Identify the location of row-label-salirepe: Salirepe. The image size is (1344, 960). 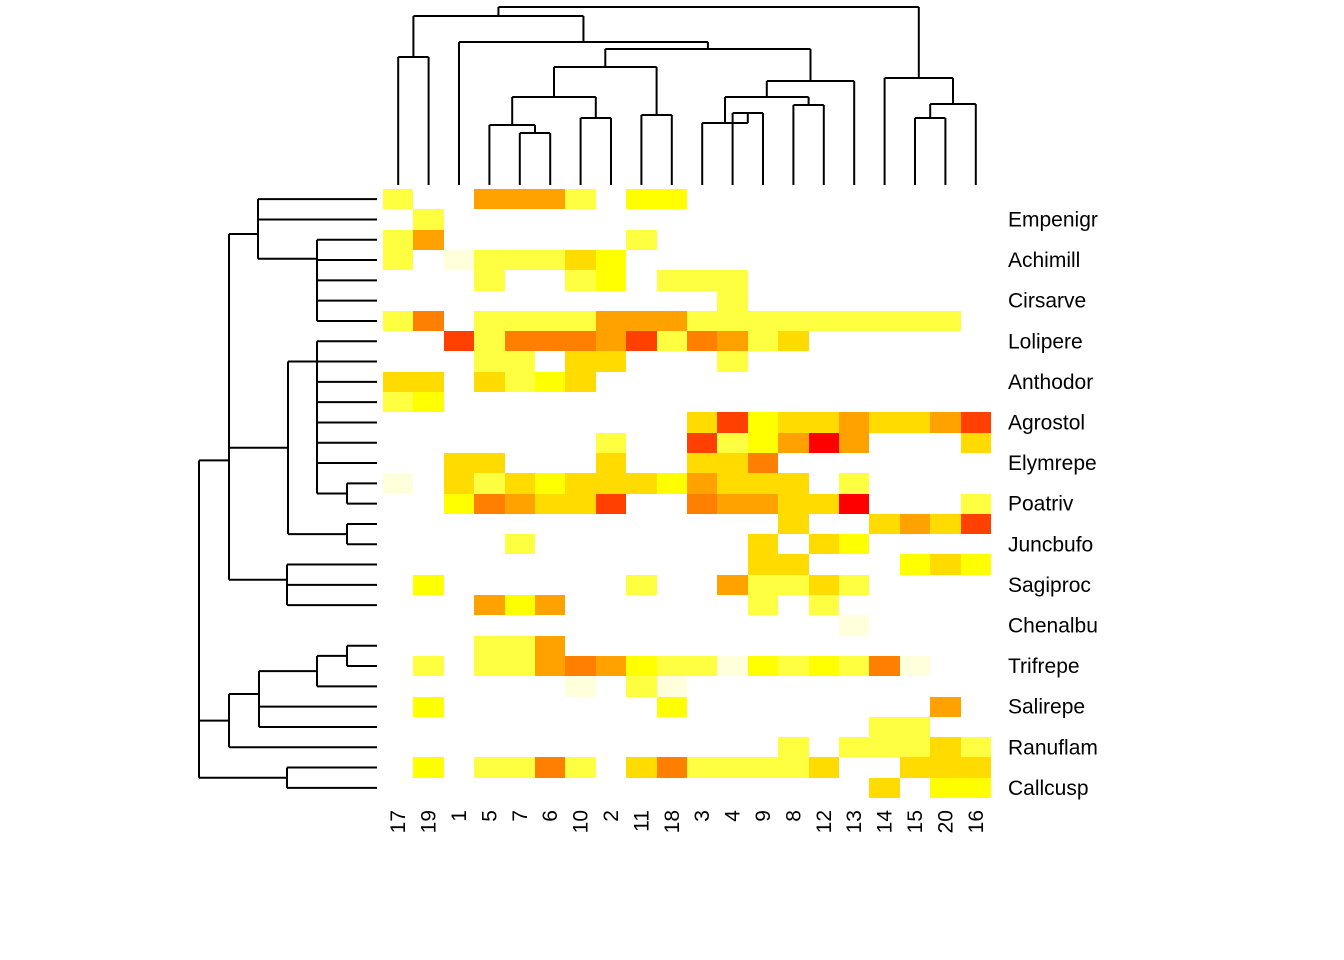
(1046, 707).